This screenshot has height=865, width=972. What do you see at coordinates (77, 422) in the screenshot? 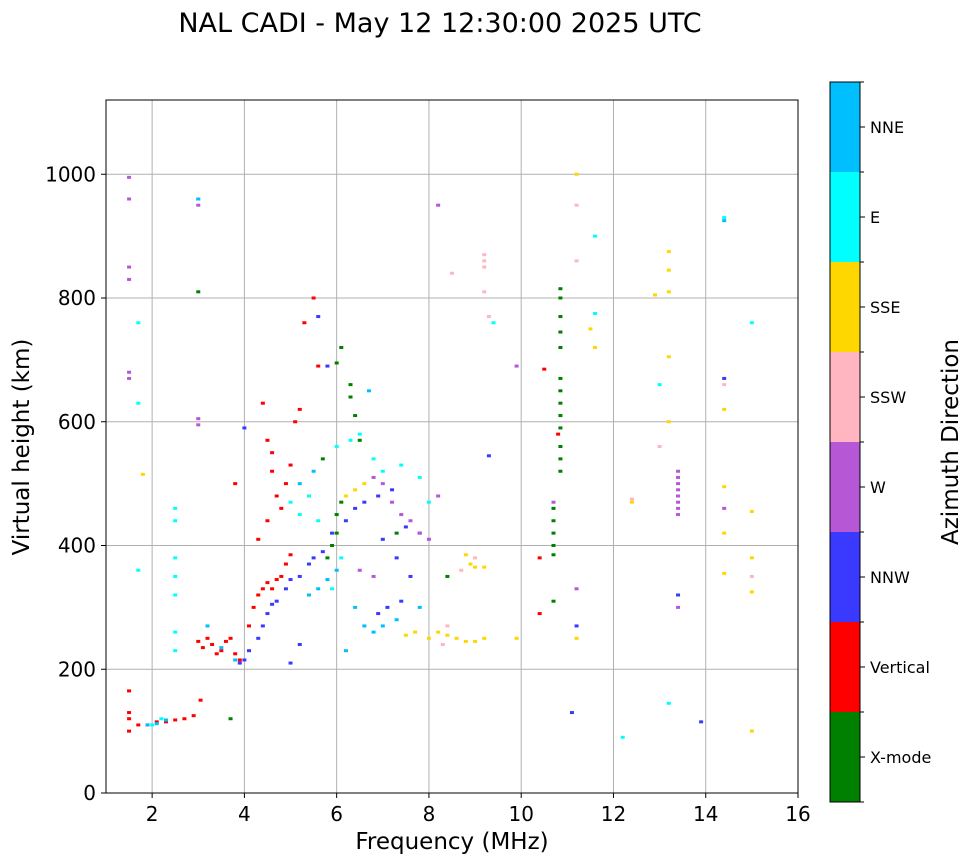
I see `y-tick-label: 600` at bounding box center [77, 422].